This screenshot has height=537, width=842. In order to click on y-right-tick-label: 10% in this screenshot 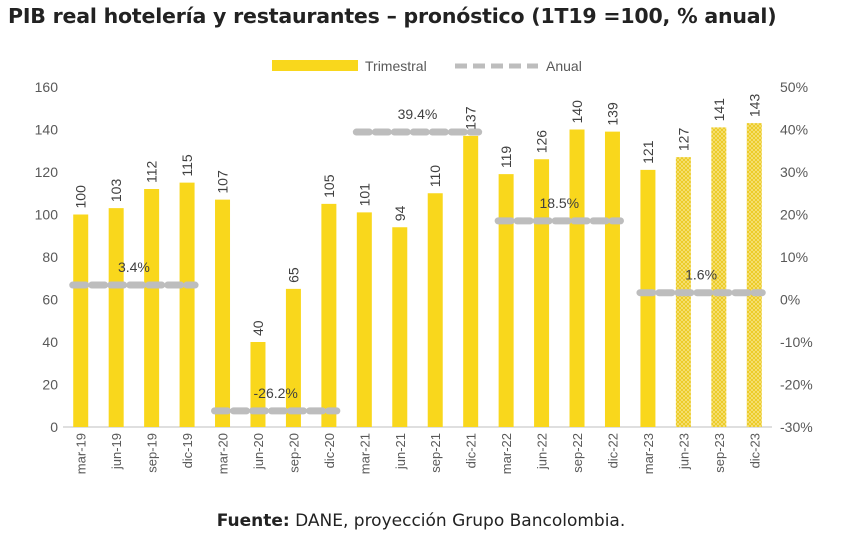, I will do `click(794, 257)`.